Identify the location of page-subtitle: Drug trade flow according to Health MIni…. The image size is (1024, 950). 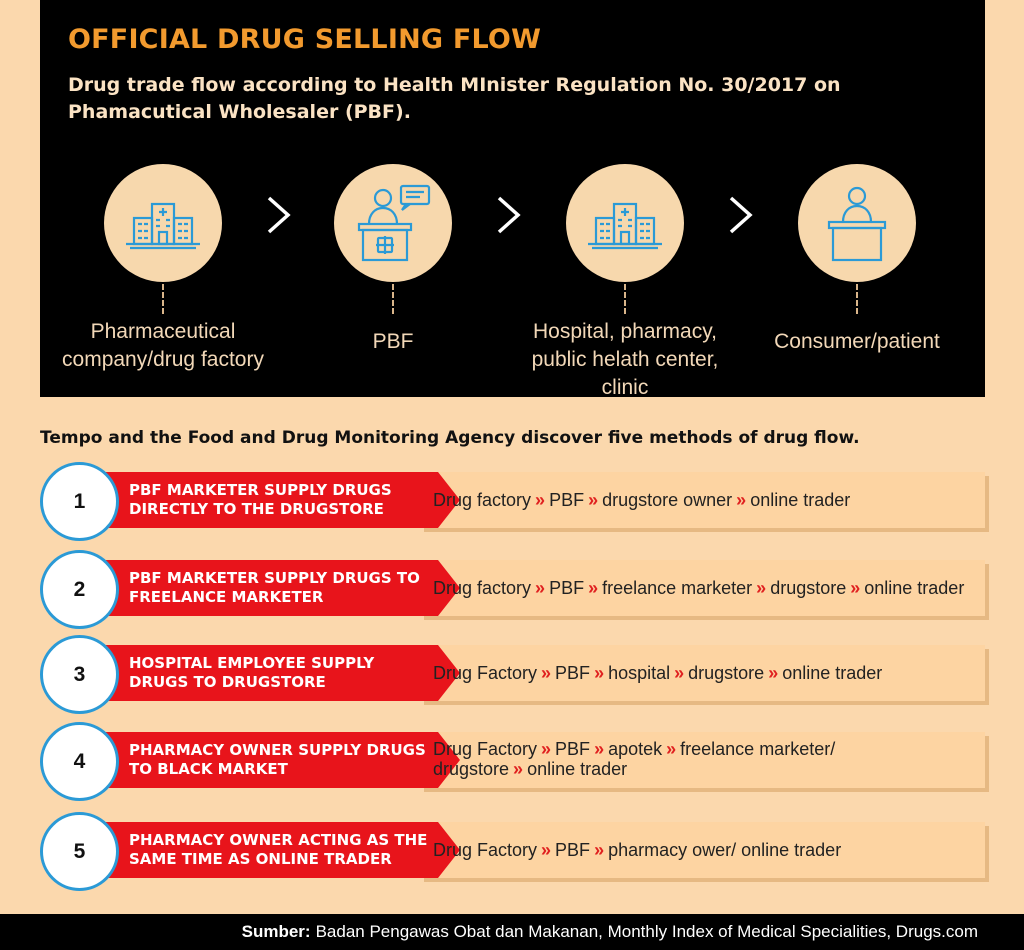
(454, 98).